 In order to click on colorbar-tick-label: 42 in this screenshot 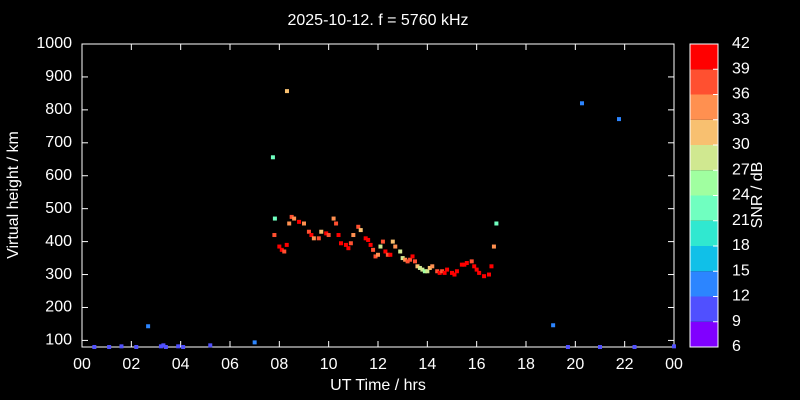, I will do `click(741, 43)`.